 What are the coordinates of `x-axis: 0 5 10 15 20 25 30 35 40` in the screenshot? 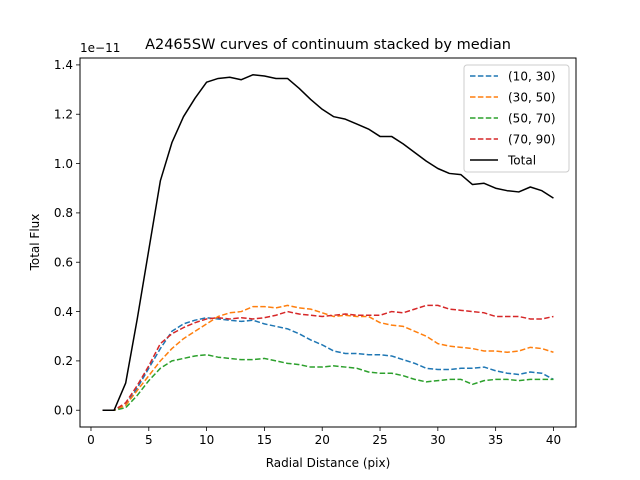 It's located at (324, 437).